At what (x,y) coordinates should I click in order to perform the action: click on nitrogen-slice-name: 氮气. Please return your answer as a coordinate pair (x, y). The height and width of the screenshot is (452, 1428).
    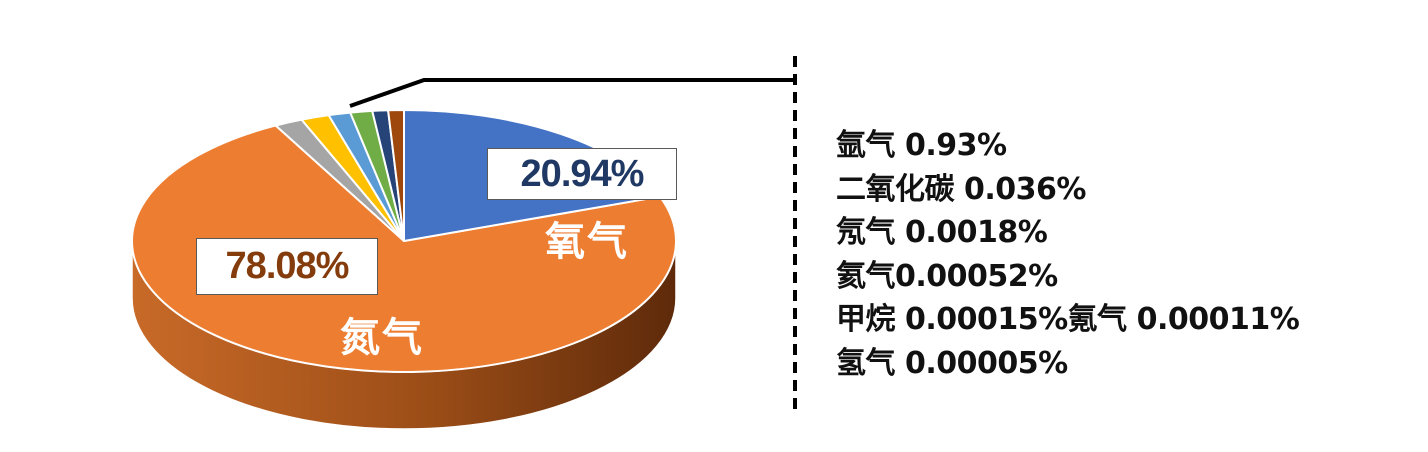
    Looking at the image, I should click on (382, 338).